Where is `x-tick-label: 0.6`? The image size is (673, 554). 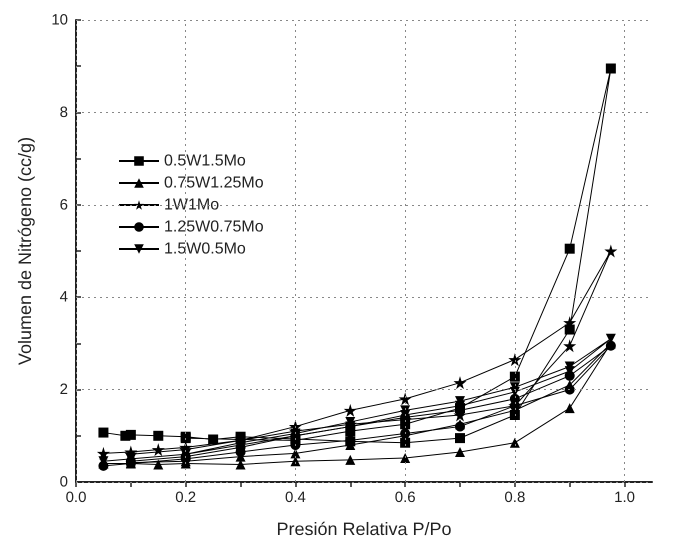 x-tick-label: 0.6 is located at coordinates (405, 497).